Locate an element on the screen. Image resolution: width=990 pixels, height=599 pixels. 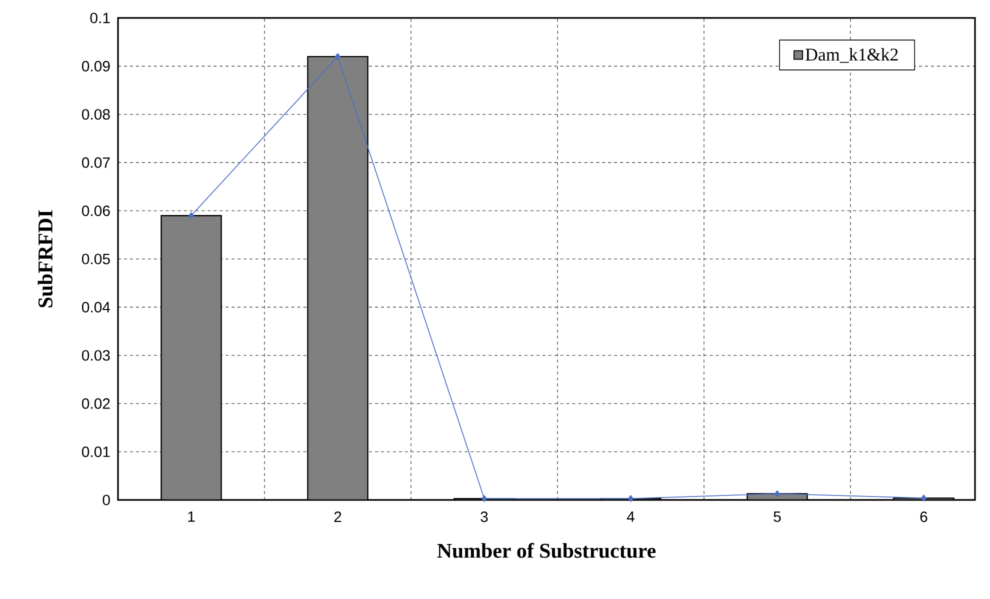
y-tick-label: 0.03 is located at coordinates (96, 355).